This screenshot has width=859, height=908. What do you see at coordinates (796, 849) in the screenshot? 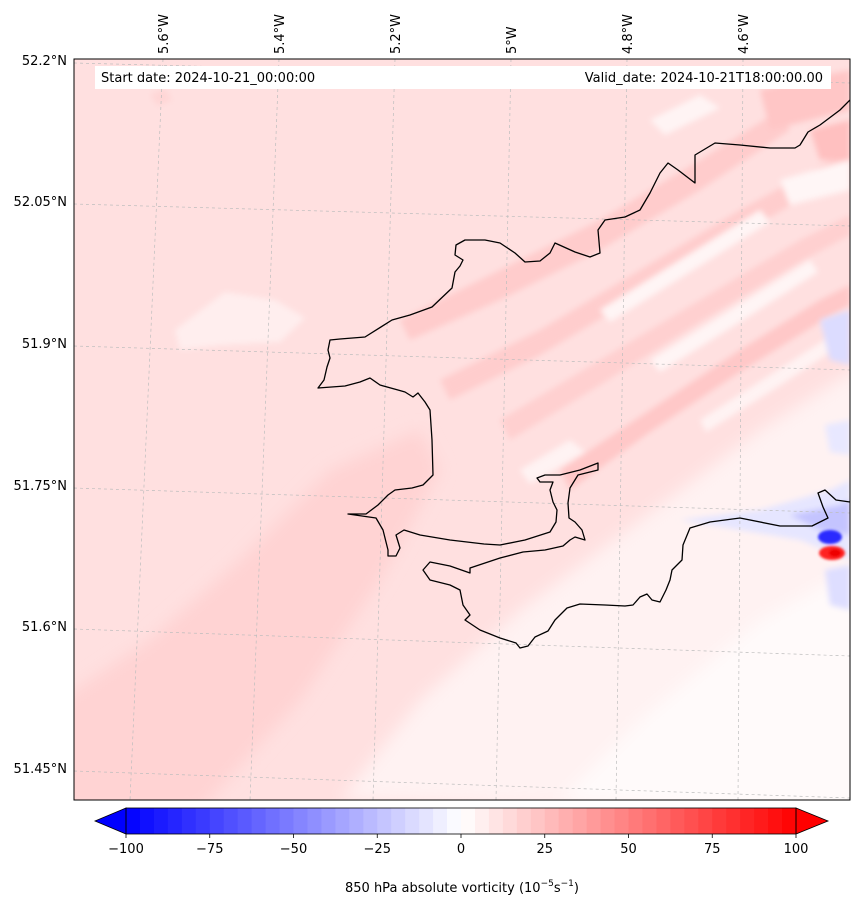
I see `colorbar-tick-label: 100` at bounding box center [796, 849].